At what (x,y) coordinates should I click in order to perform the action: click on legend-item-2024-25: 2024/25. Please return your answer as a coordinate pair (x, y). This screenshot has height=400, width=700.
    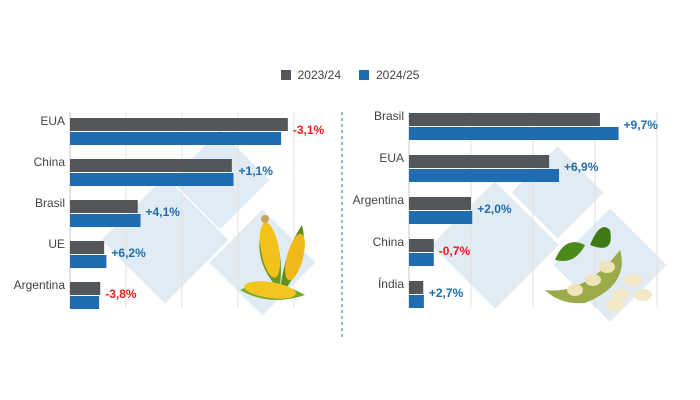
    Looking at the image, I should click on (389, 75).